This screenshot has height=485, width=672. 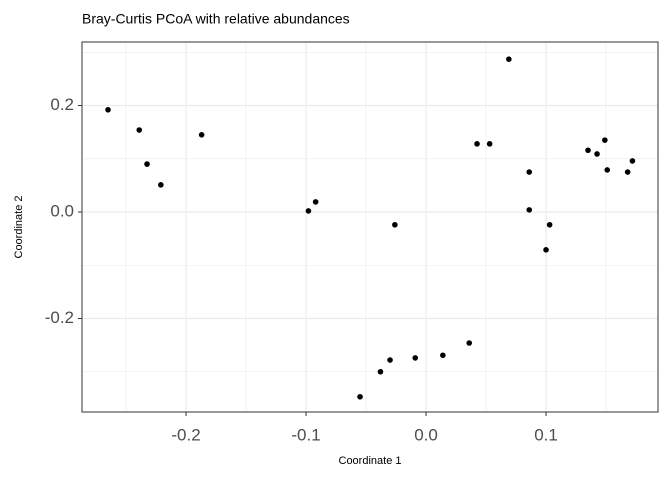 I want to click on x-tick-label: -0.2, so click(x=185, y=434).